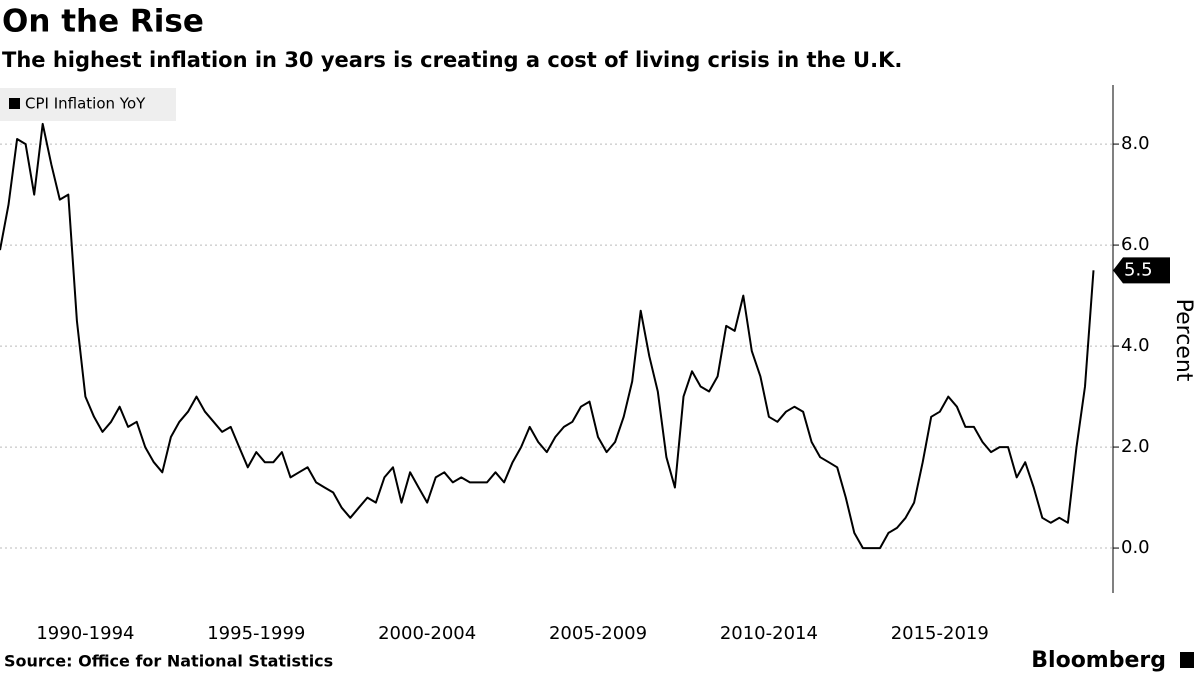 Image resolution: width=1200 pixels, height=675 pixels. I want to click on legend-box, so click(88, 104).